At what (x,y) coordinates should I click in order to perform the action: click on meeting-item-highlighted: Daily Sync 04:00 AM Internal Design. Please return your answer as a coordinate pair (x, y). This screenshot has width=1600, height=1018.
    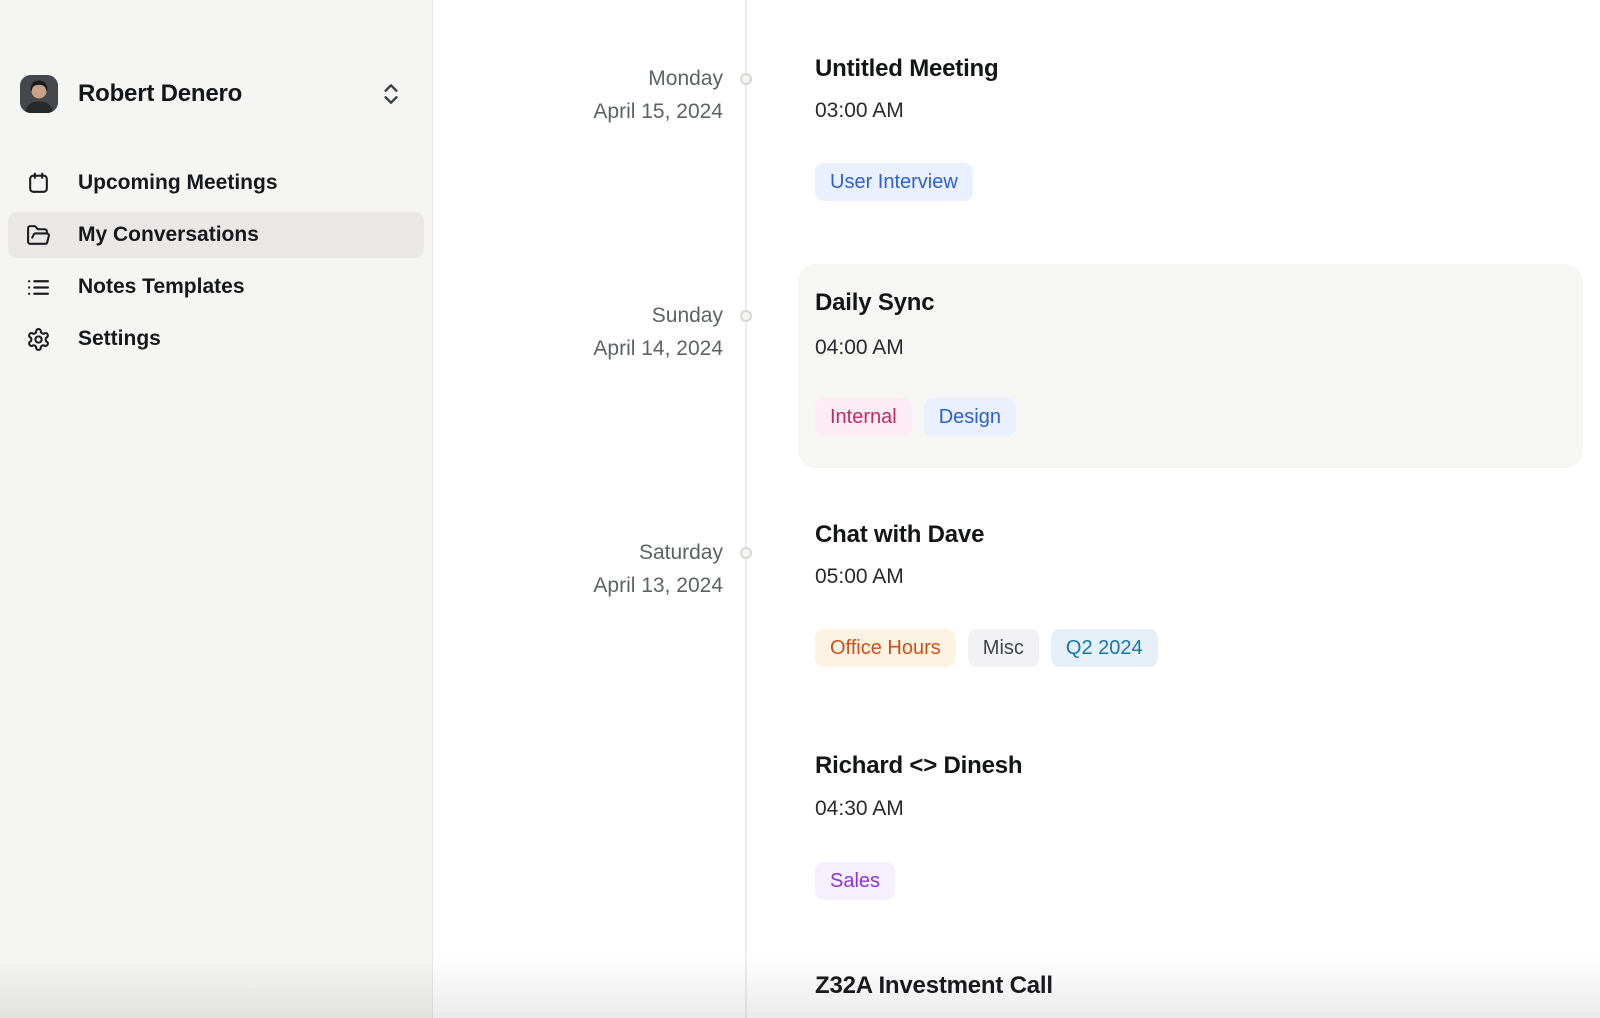
    Looking at the image, I should click on (1190, 366).